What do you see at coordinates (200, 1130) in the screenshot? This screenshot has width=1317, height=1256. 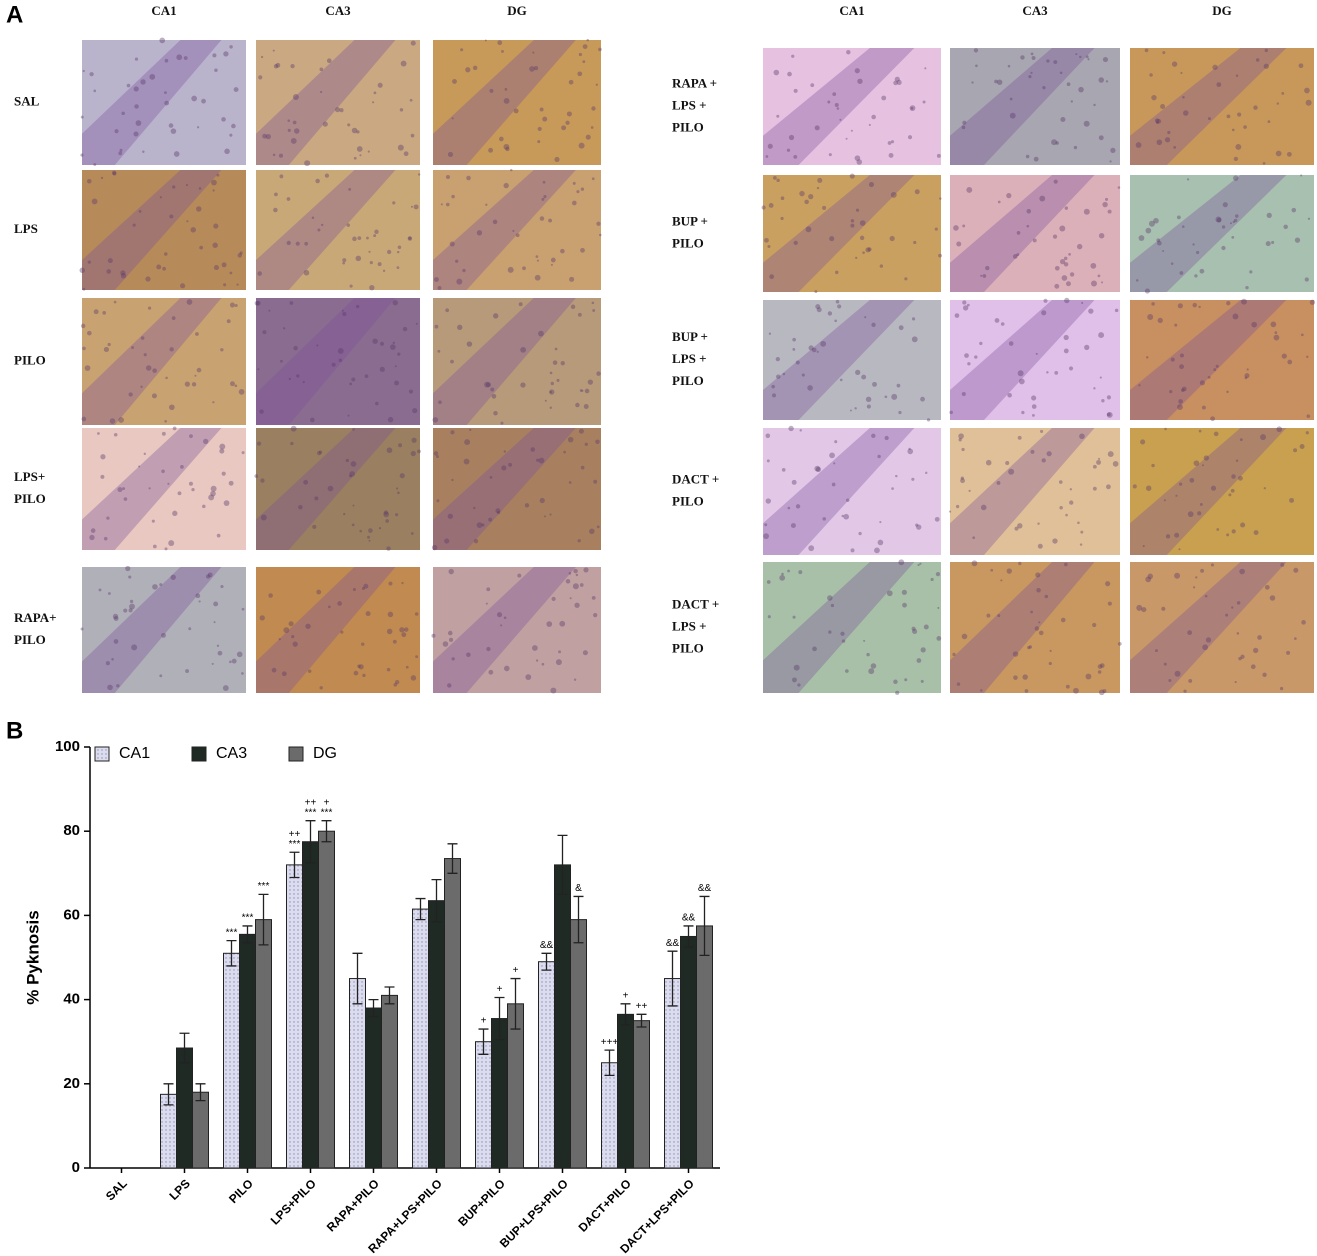 I see `bar` at bounding box center [200, 1130].